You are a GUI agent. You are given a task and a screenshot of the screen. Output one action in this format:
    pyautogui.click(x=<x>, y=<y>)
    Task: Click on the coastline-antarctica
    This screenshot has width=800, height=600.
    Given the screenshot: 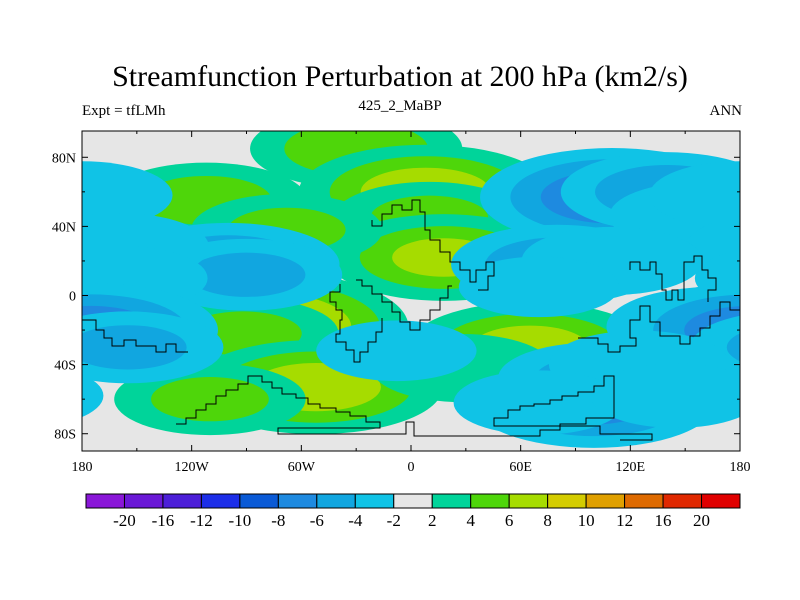 What is the action you would take?
    pyautogui.click(x=414, y=408)
    